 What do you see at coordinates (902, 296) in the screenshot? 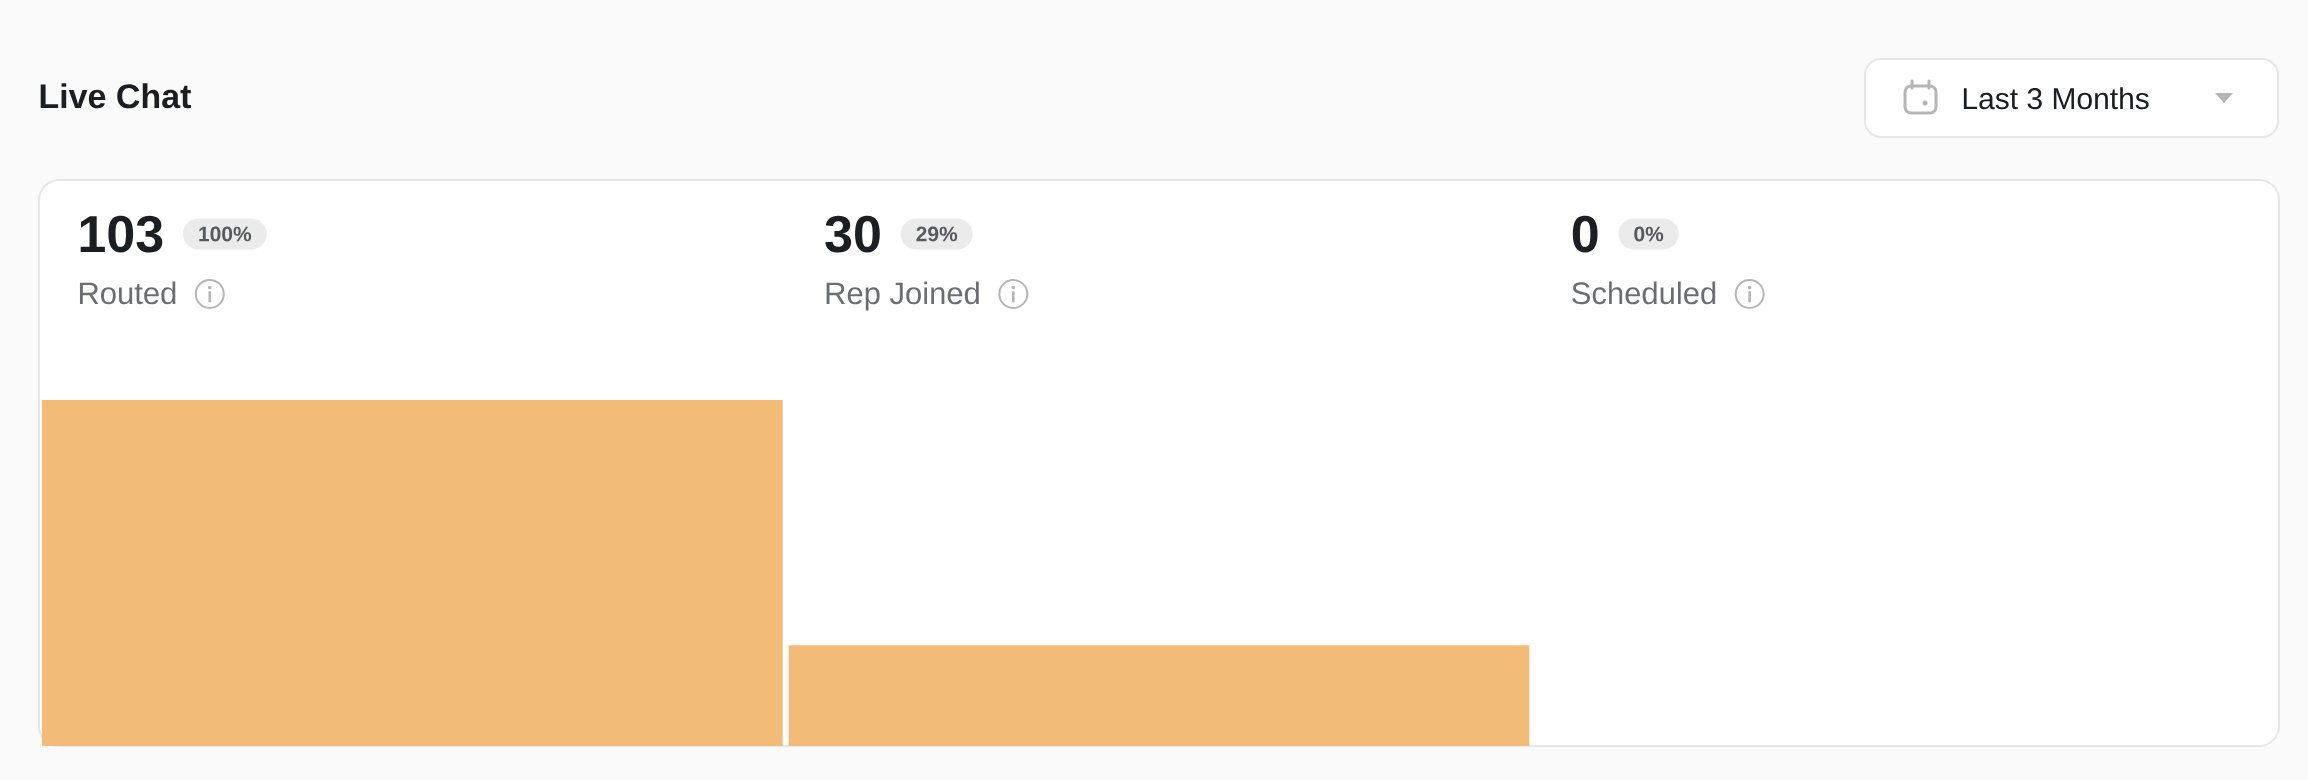
I see `x-tick-label: Rep Joined` at bounding box center [902, 296].